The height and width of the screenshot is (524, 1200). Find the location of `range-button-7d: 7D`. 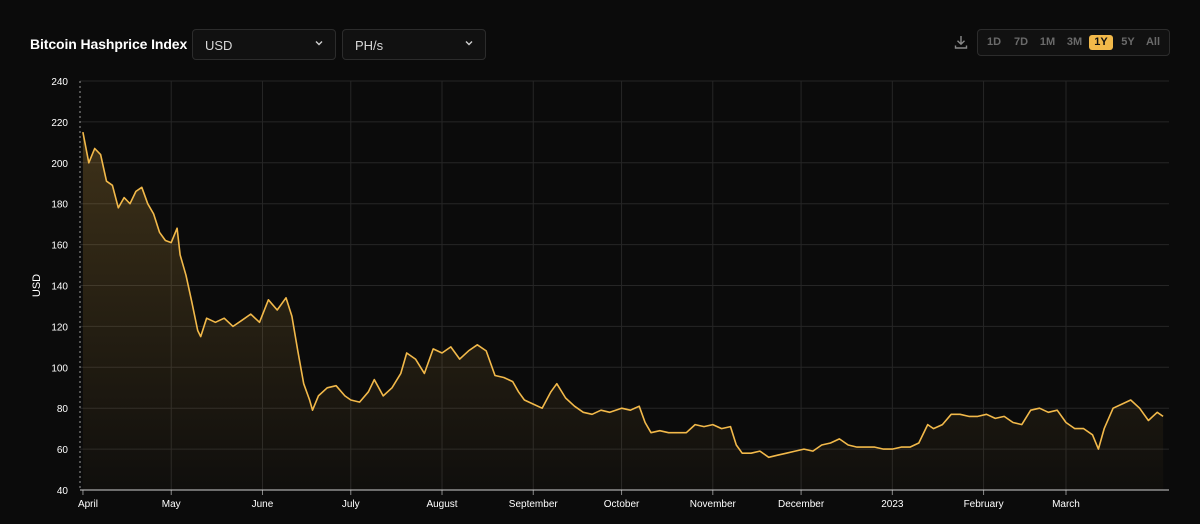

range-button-7d: 7D is located at coordinates (1021, 42).